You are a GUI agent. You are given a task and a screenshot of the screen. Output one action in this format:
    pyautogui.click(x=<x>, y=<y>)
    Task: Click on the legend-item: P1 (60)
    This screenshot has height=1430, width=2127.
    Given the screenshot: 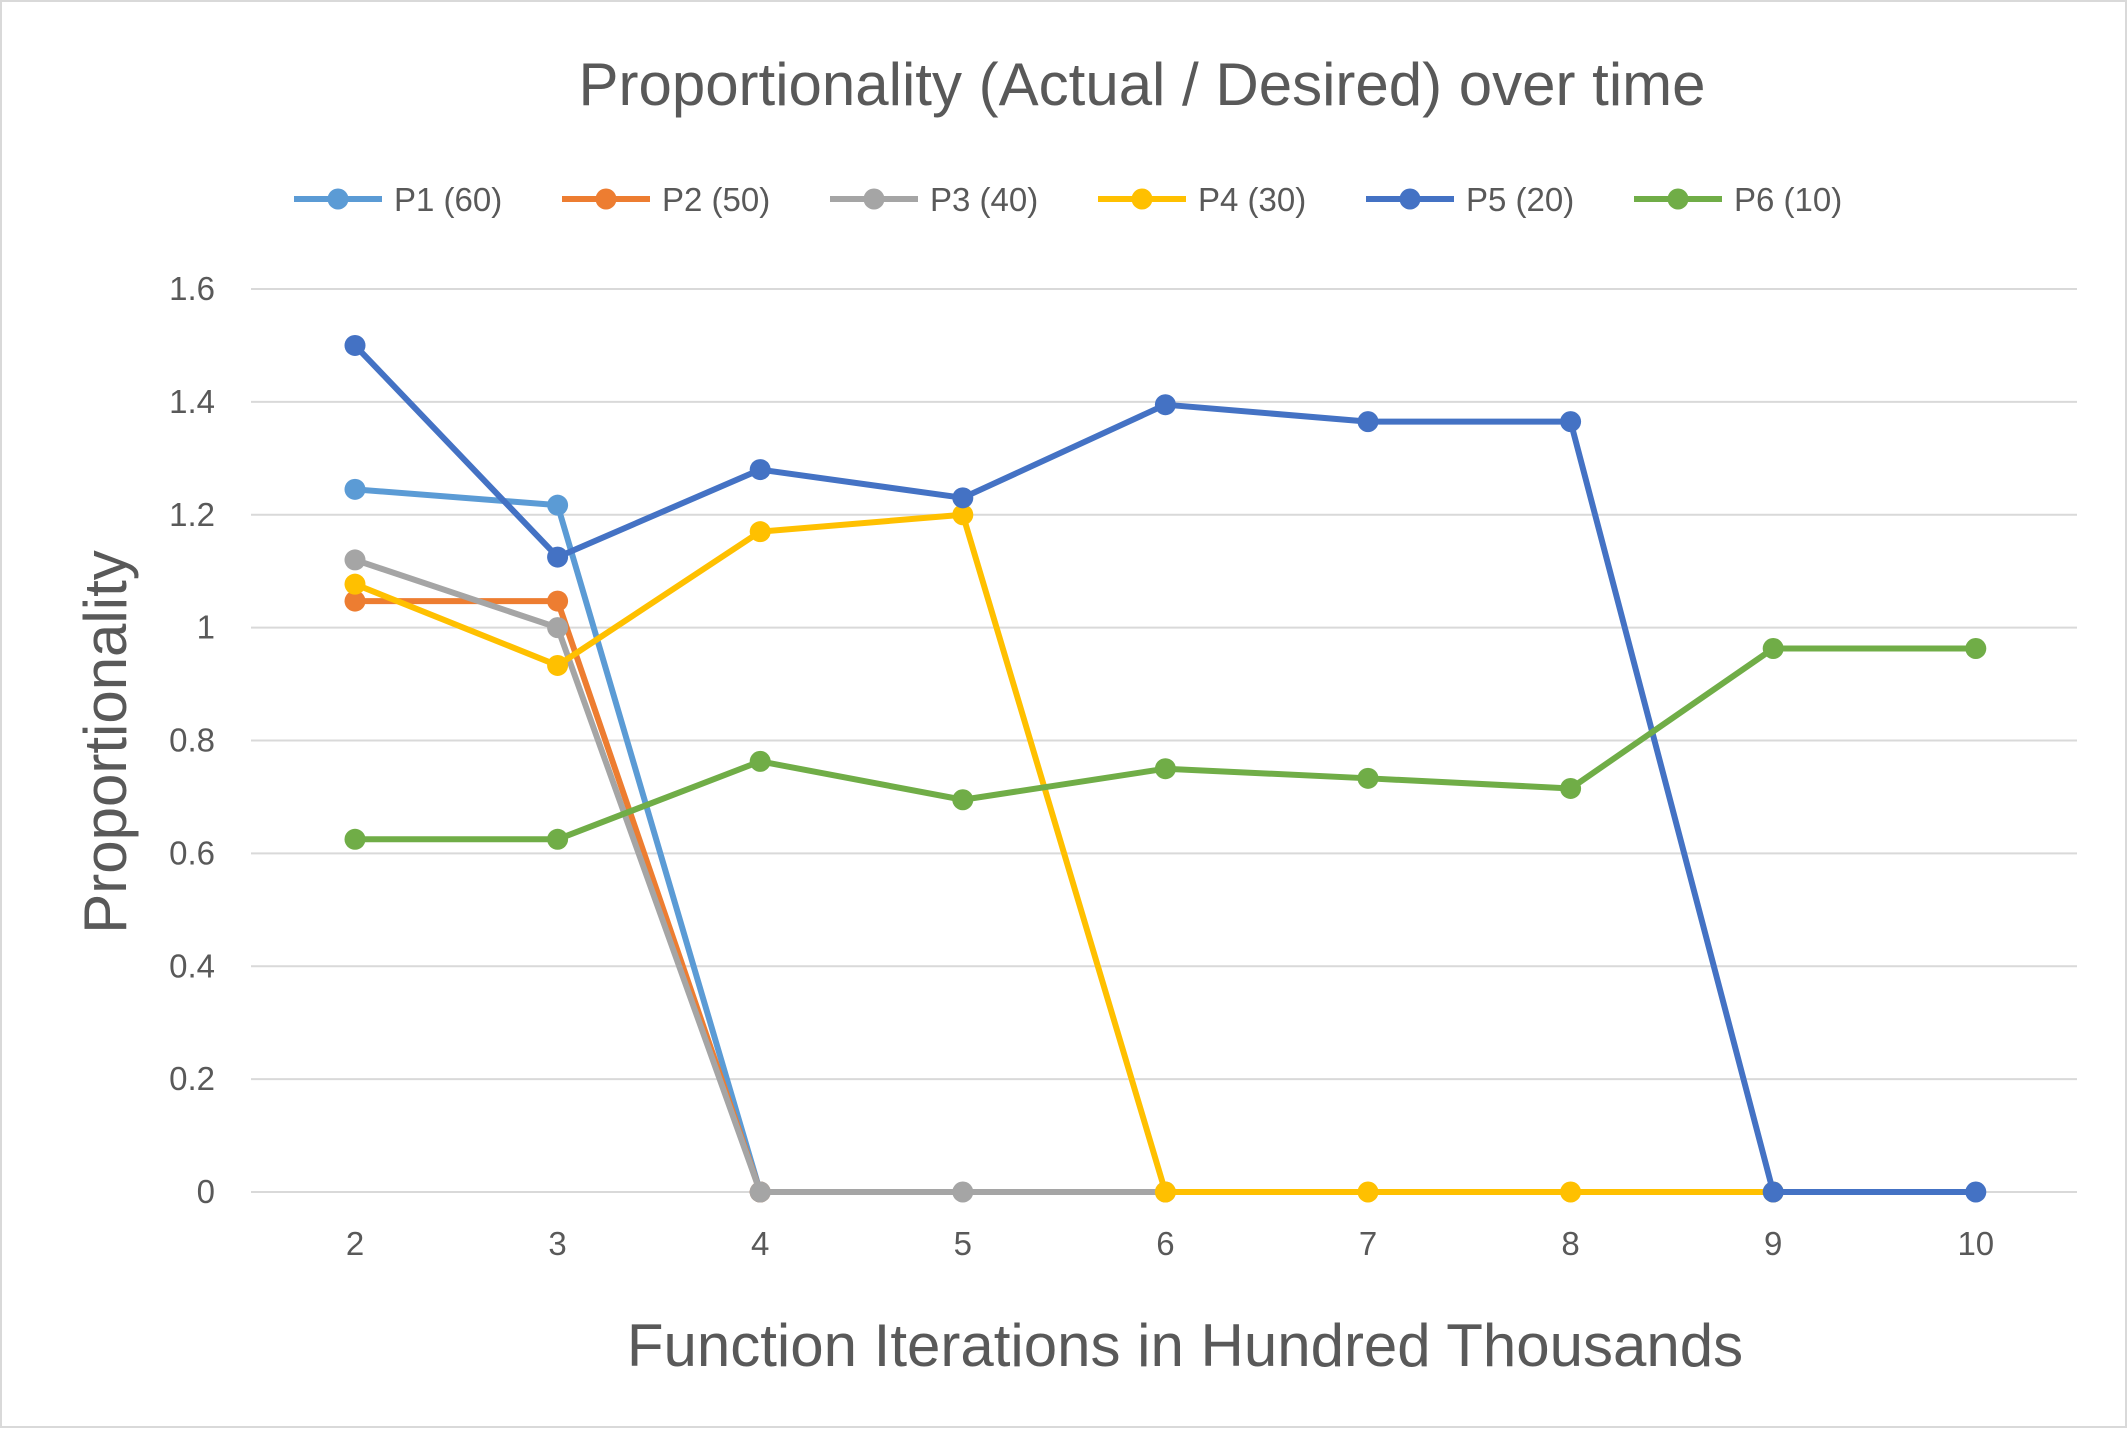 What is the action you would take?
    pyautogui.click(x=398, y=199)
    